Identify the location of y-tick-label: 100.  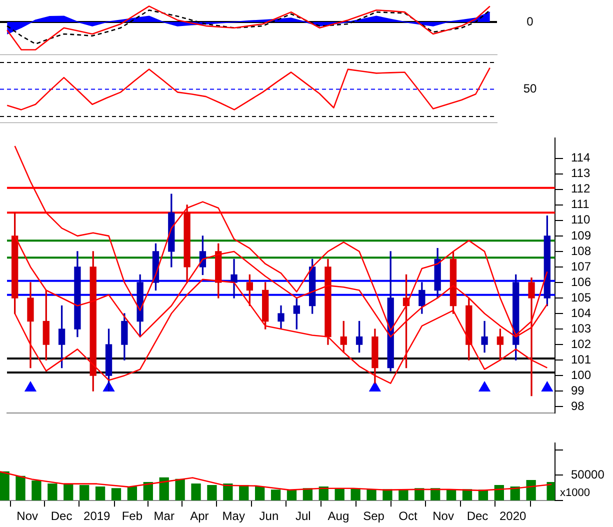
(581, 375).